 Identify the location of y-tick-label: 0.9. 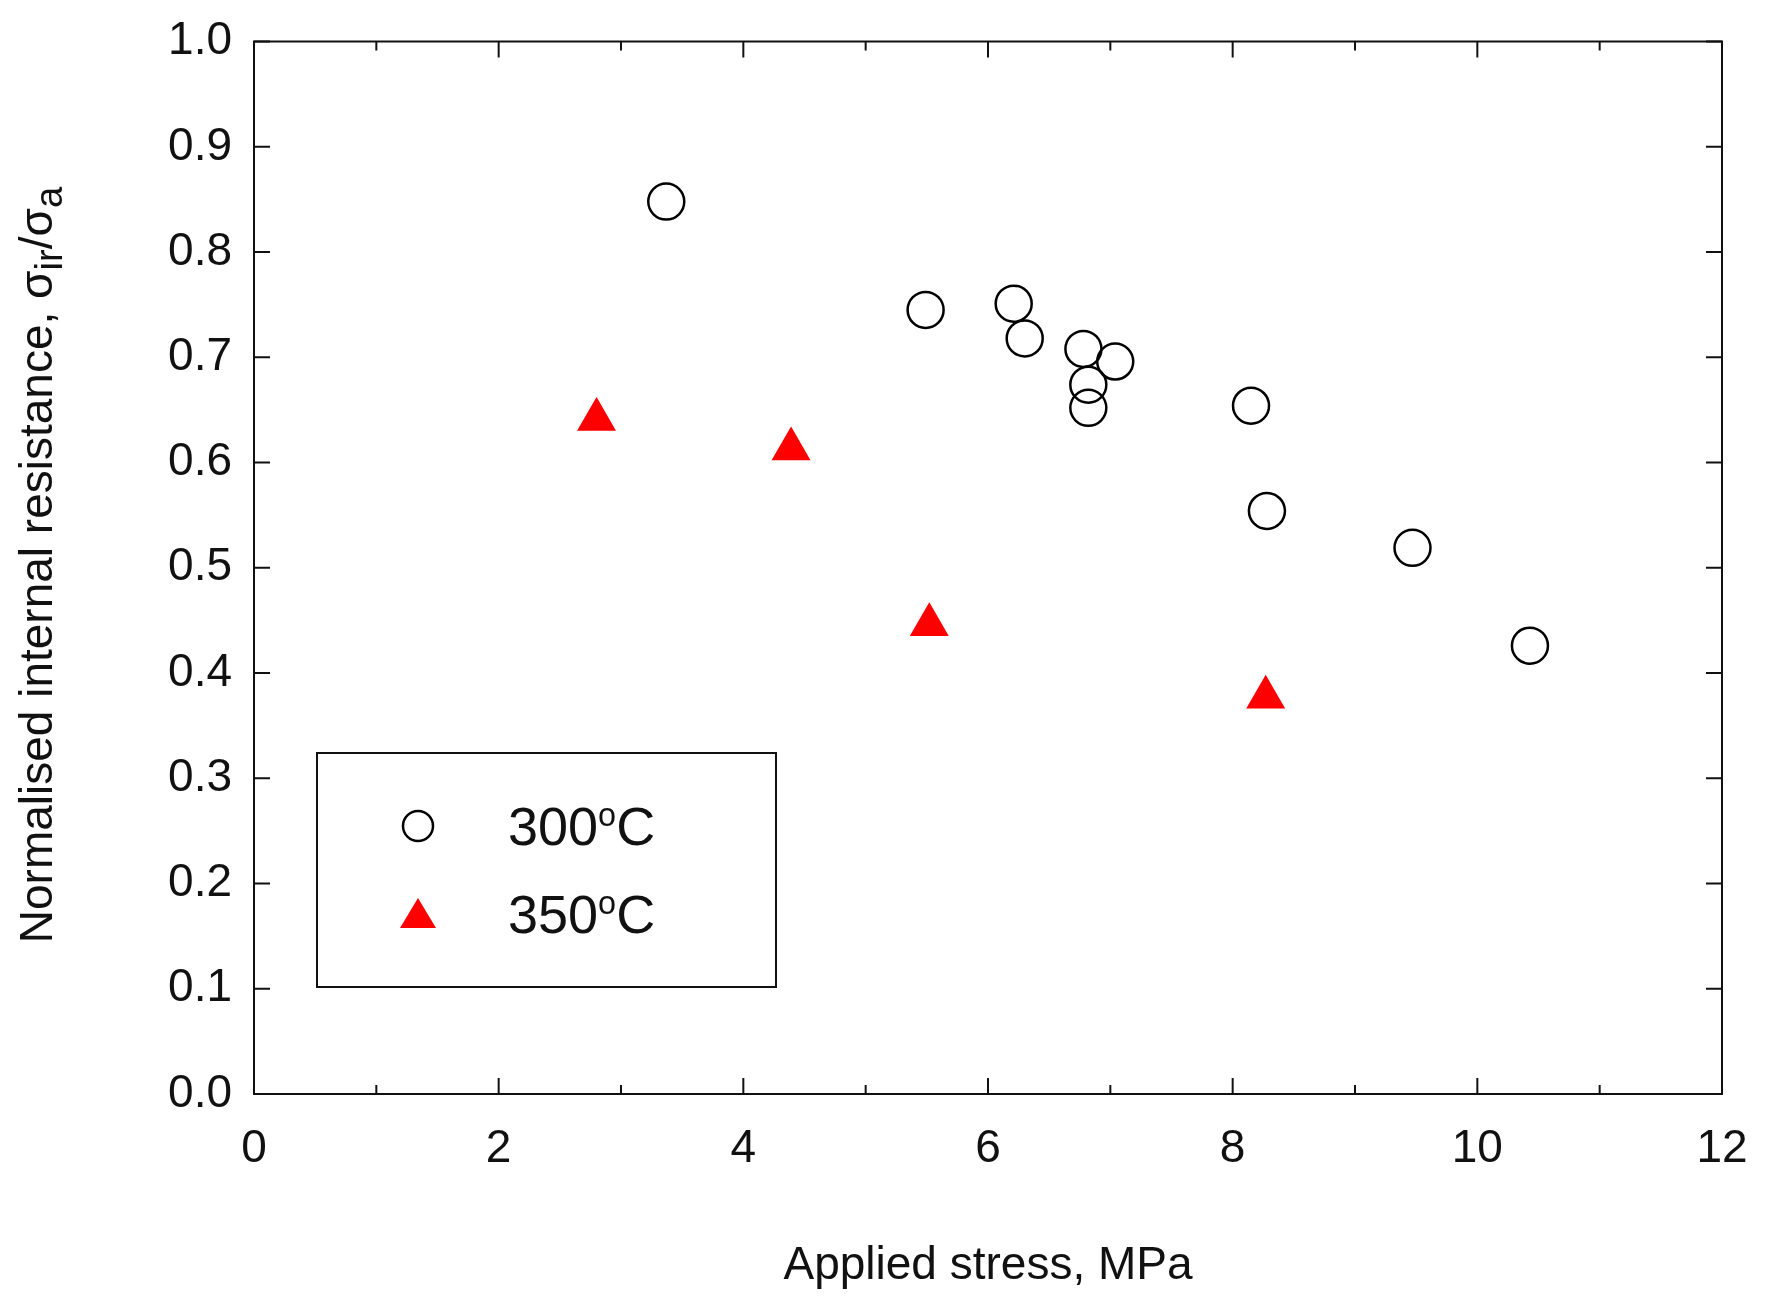
(200, 143).